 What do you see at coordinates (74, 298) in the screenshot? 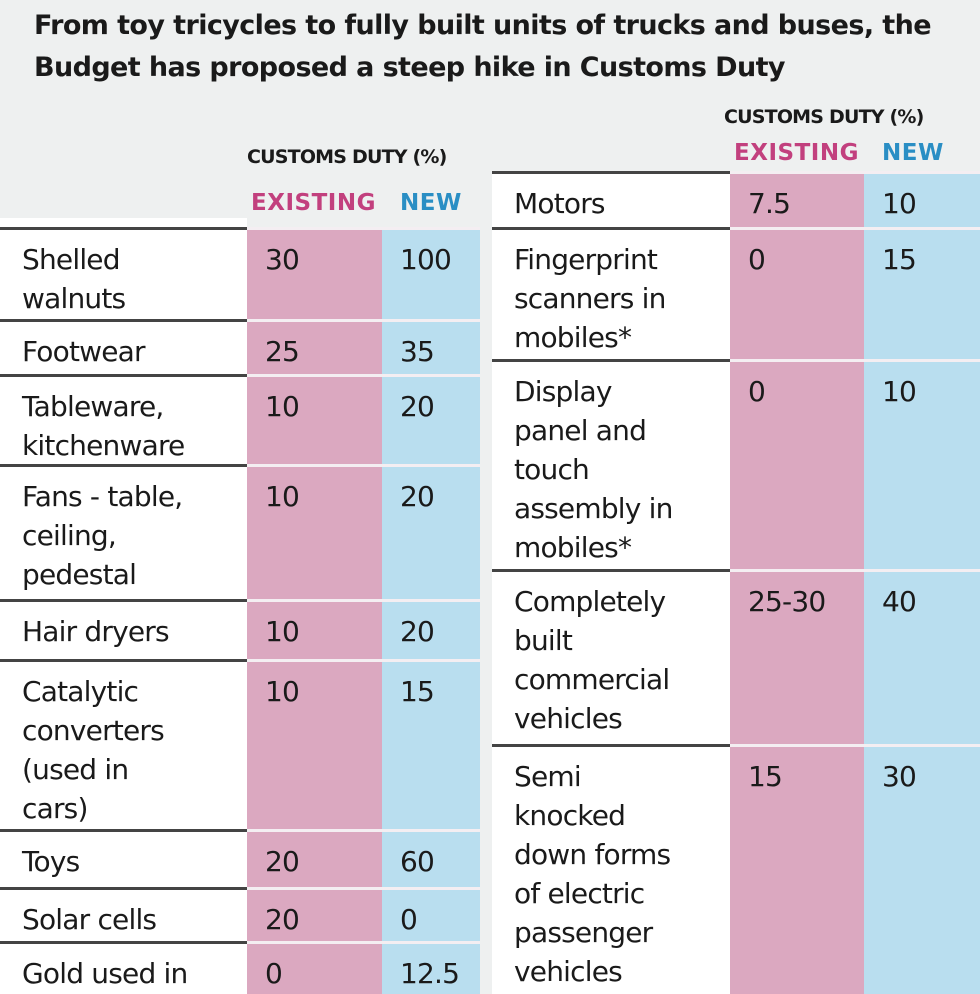
I see `row-label: walnuts` at bounding box center [74, 298].